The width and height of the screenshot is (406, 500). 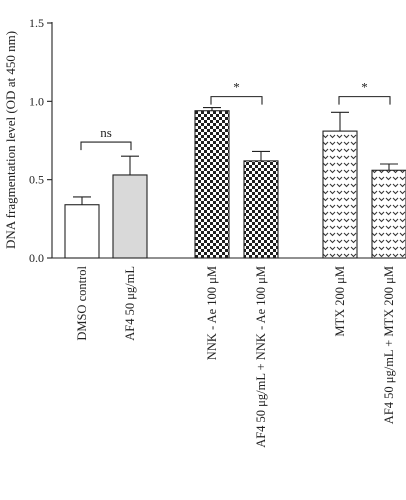 I want to click on y-tick-label: 0.5, so click(x=36, y=180).